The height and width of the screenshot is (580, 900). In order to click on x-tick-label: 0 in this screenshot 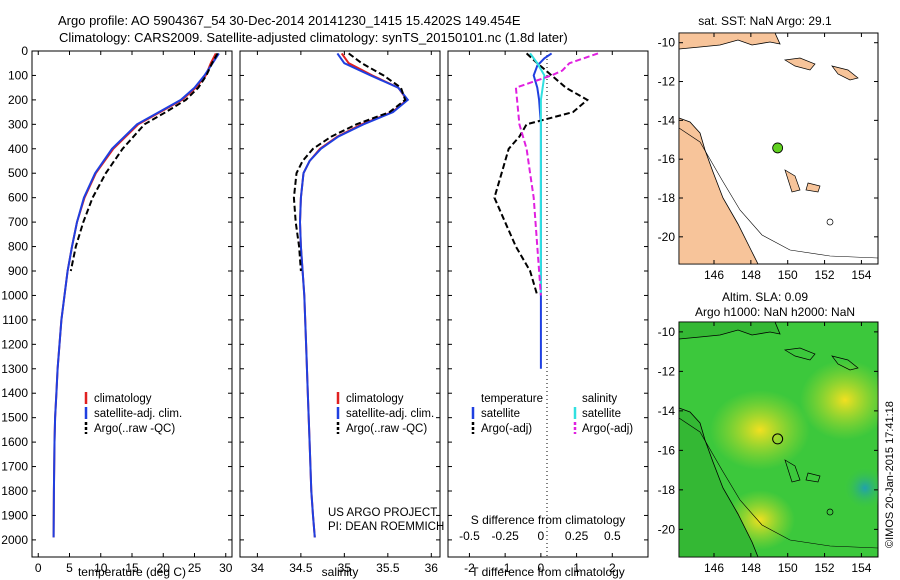, I will do `click(38, 568)`.